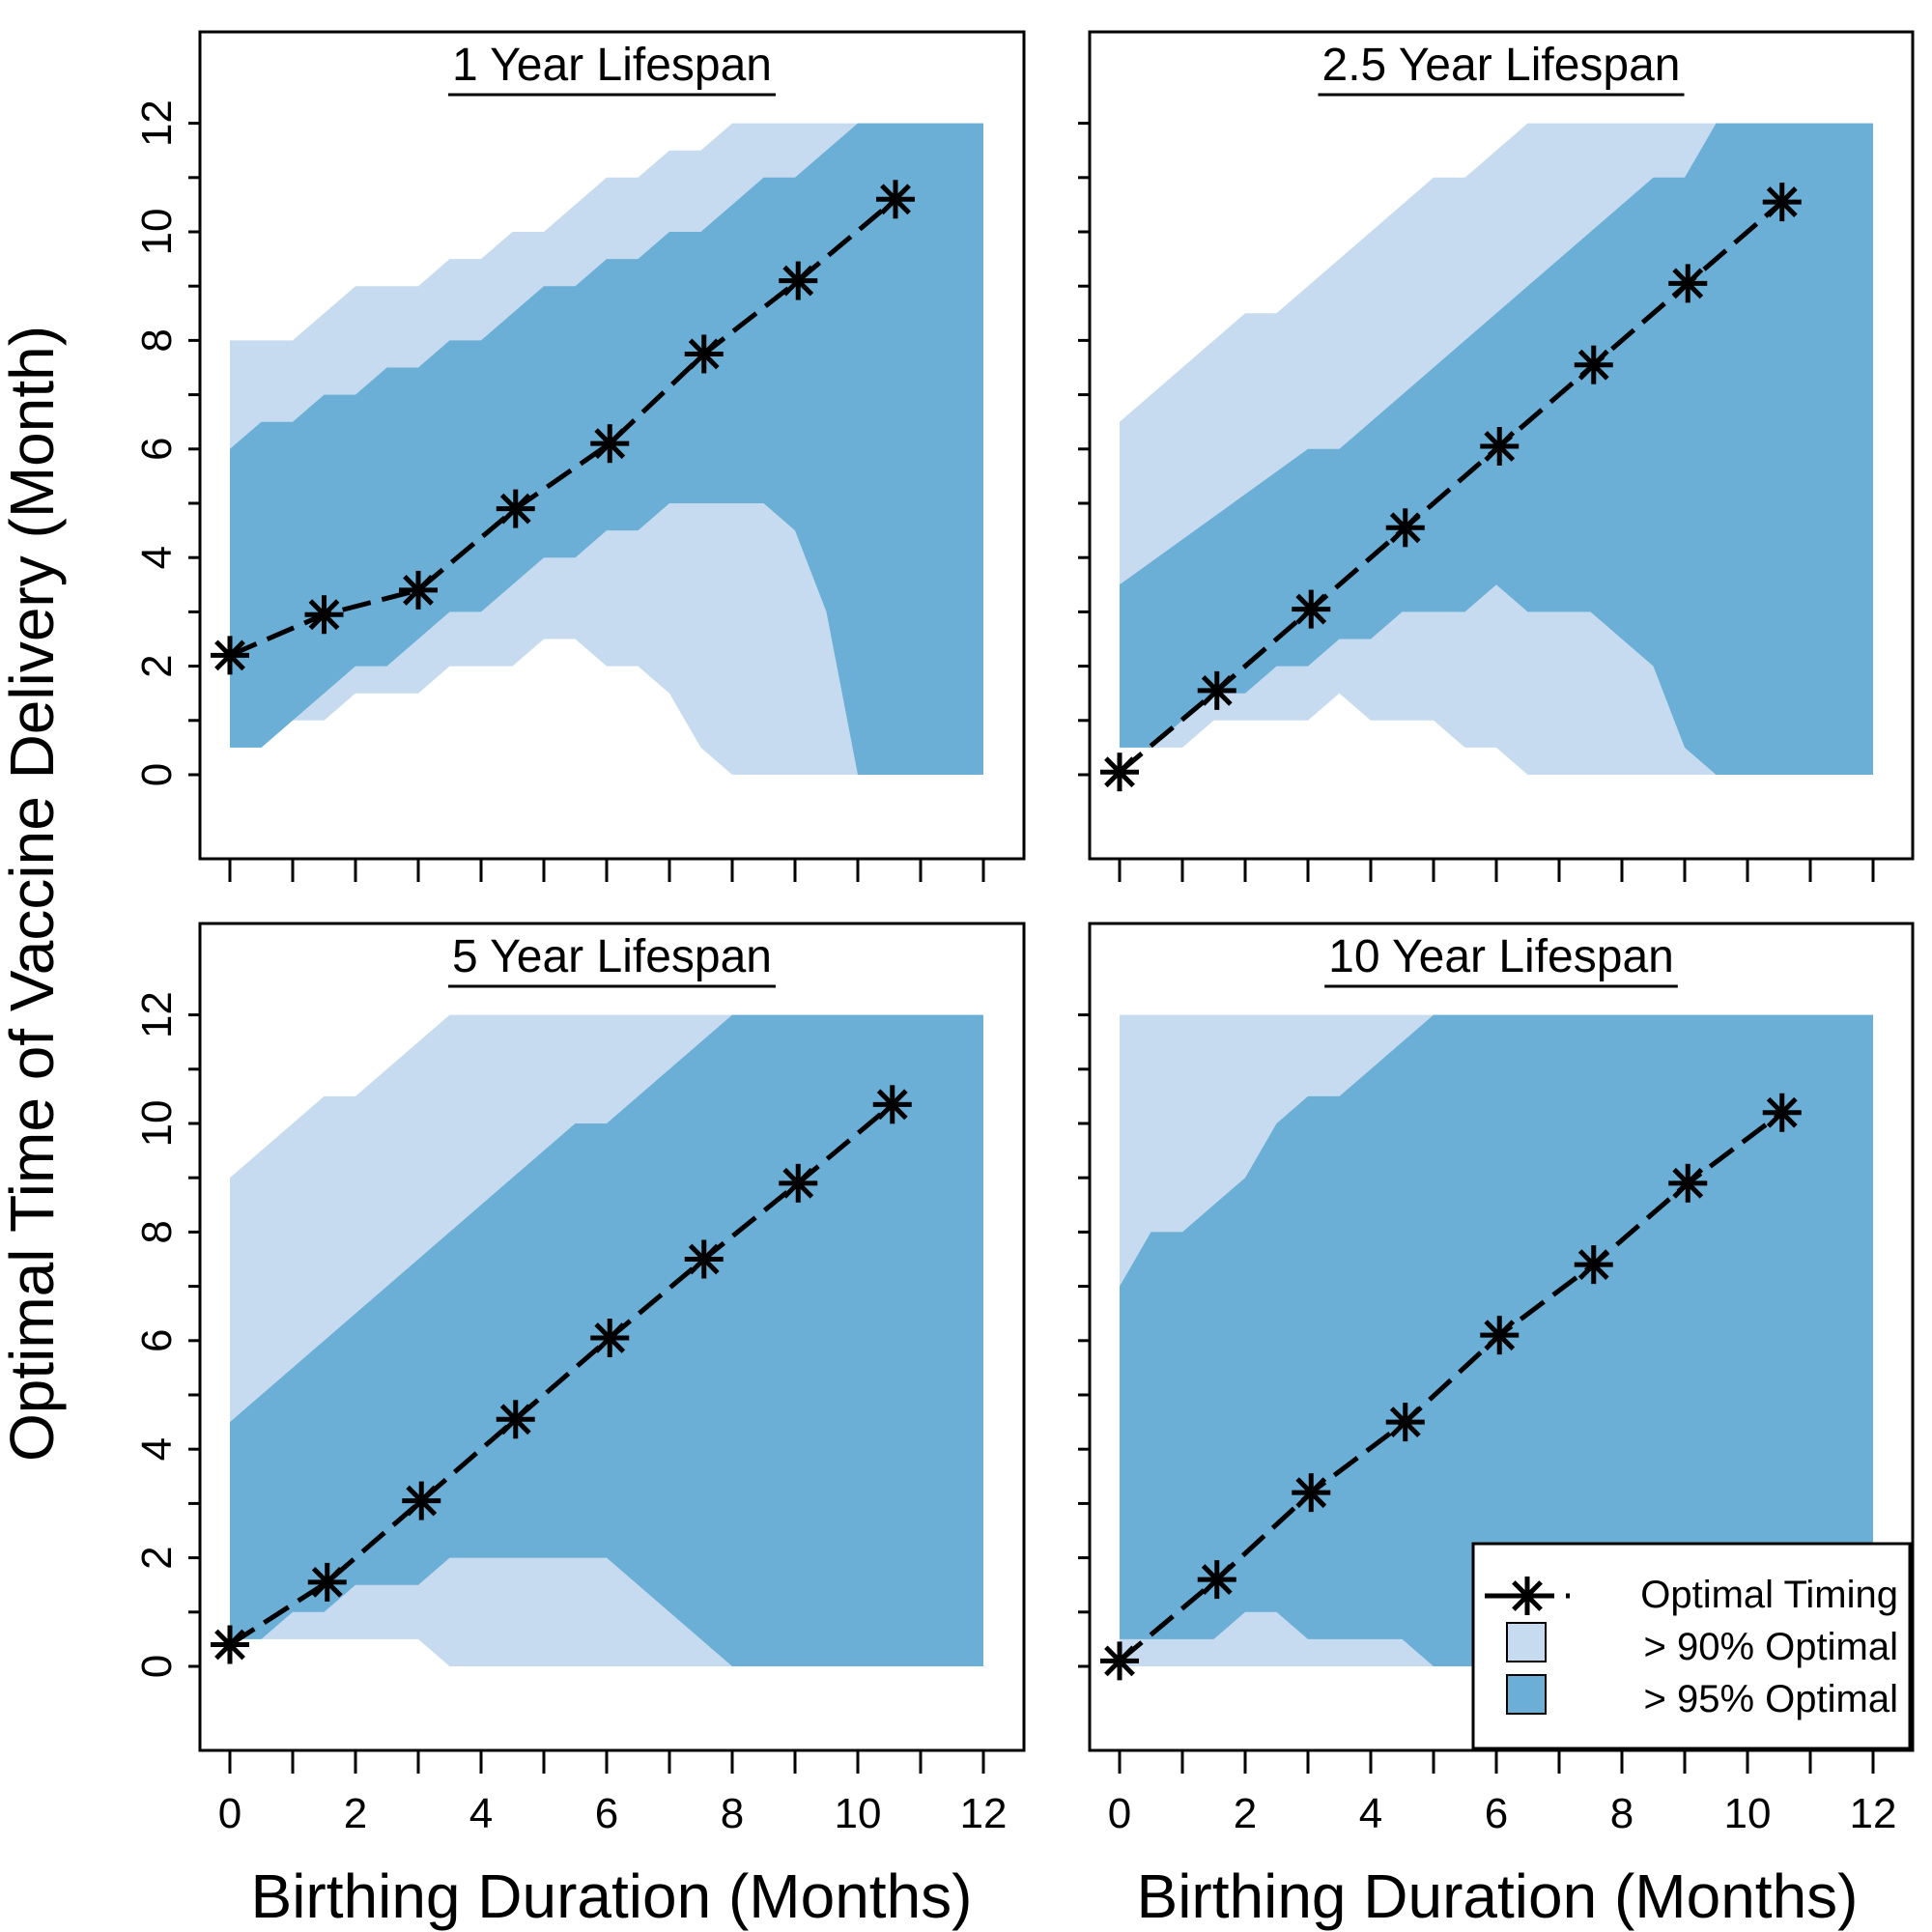 The image size is (1932, 1932). Describe the element at coordinates (1771, 1699) in the screenshot. I see `legend-entry: > 95% Optimal` at that location.